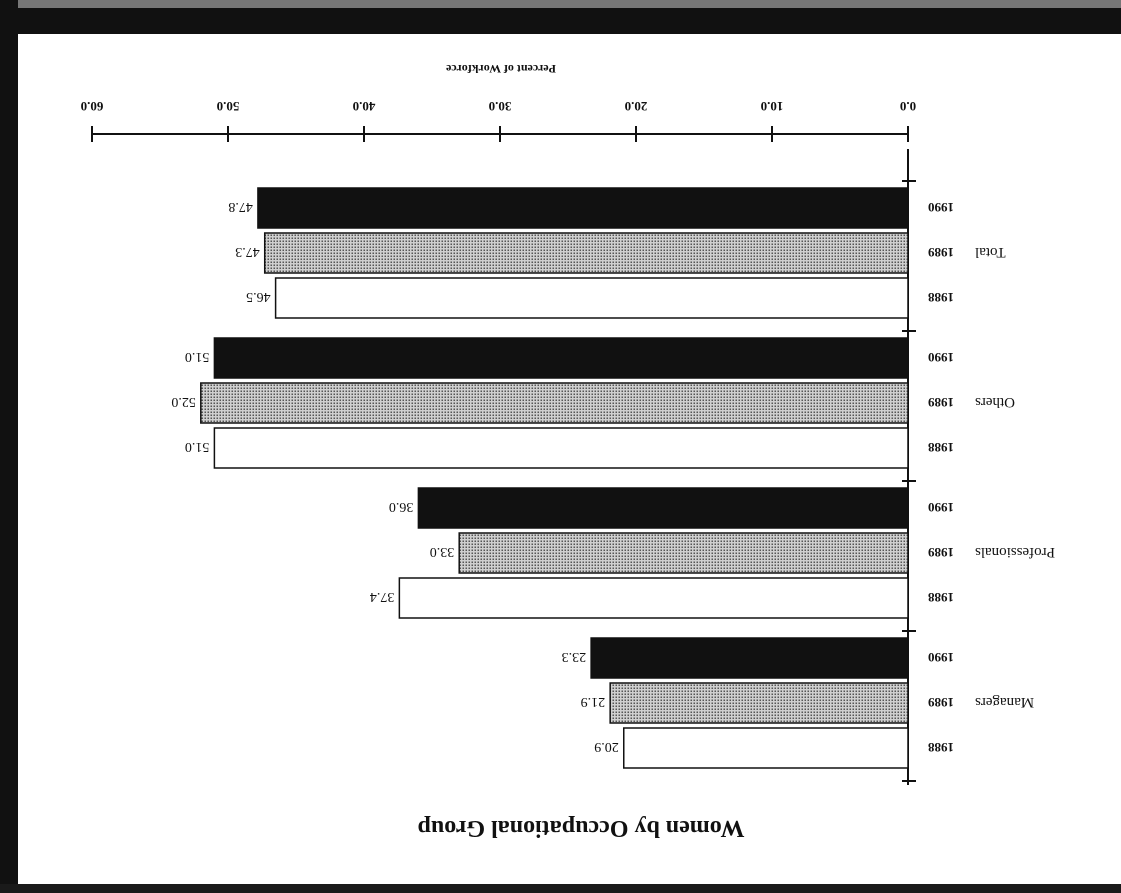 The image size is (1121, 893). Describe the element at coordinates (9, 446) in the screenshot. I see `scan-border-left` at that location.